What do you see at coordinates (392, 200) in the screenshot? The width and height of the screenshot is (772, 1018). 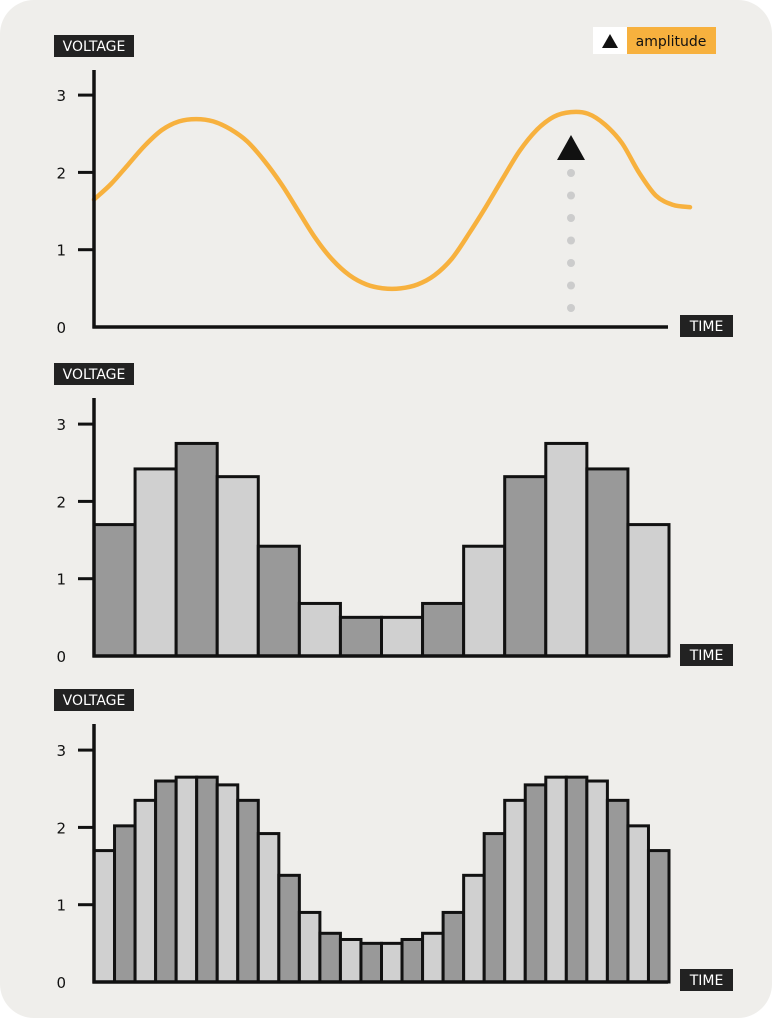 I see `series-line` at bounding box center [392, 200].